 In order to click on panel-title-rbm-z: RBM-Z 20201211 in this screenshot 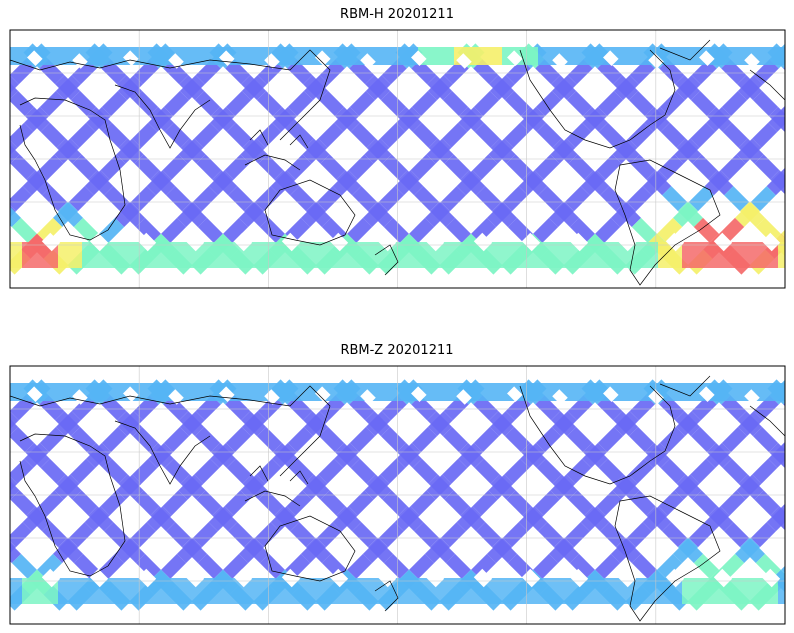, I will do `click(397, 350)`.